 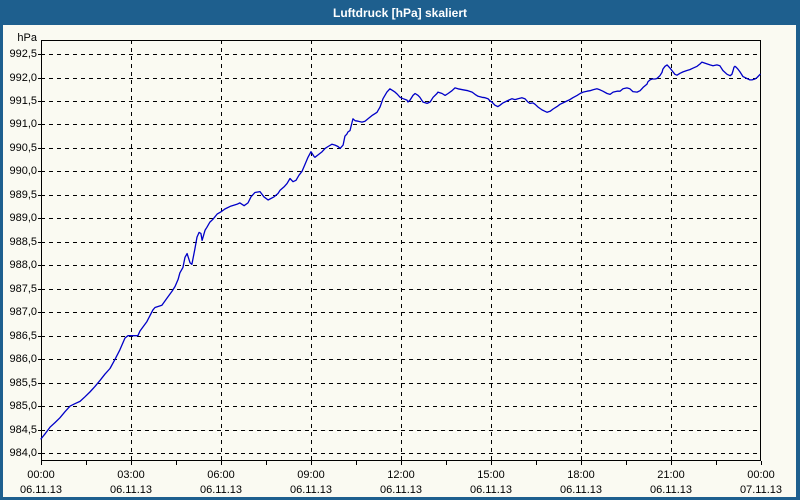 I want to click on x-axis-time-label: 06:00, so click(x=221, y=475).